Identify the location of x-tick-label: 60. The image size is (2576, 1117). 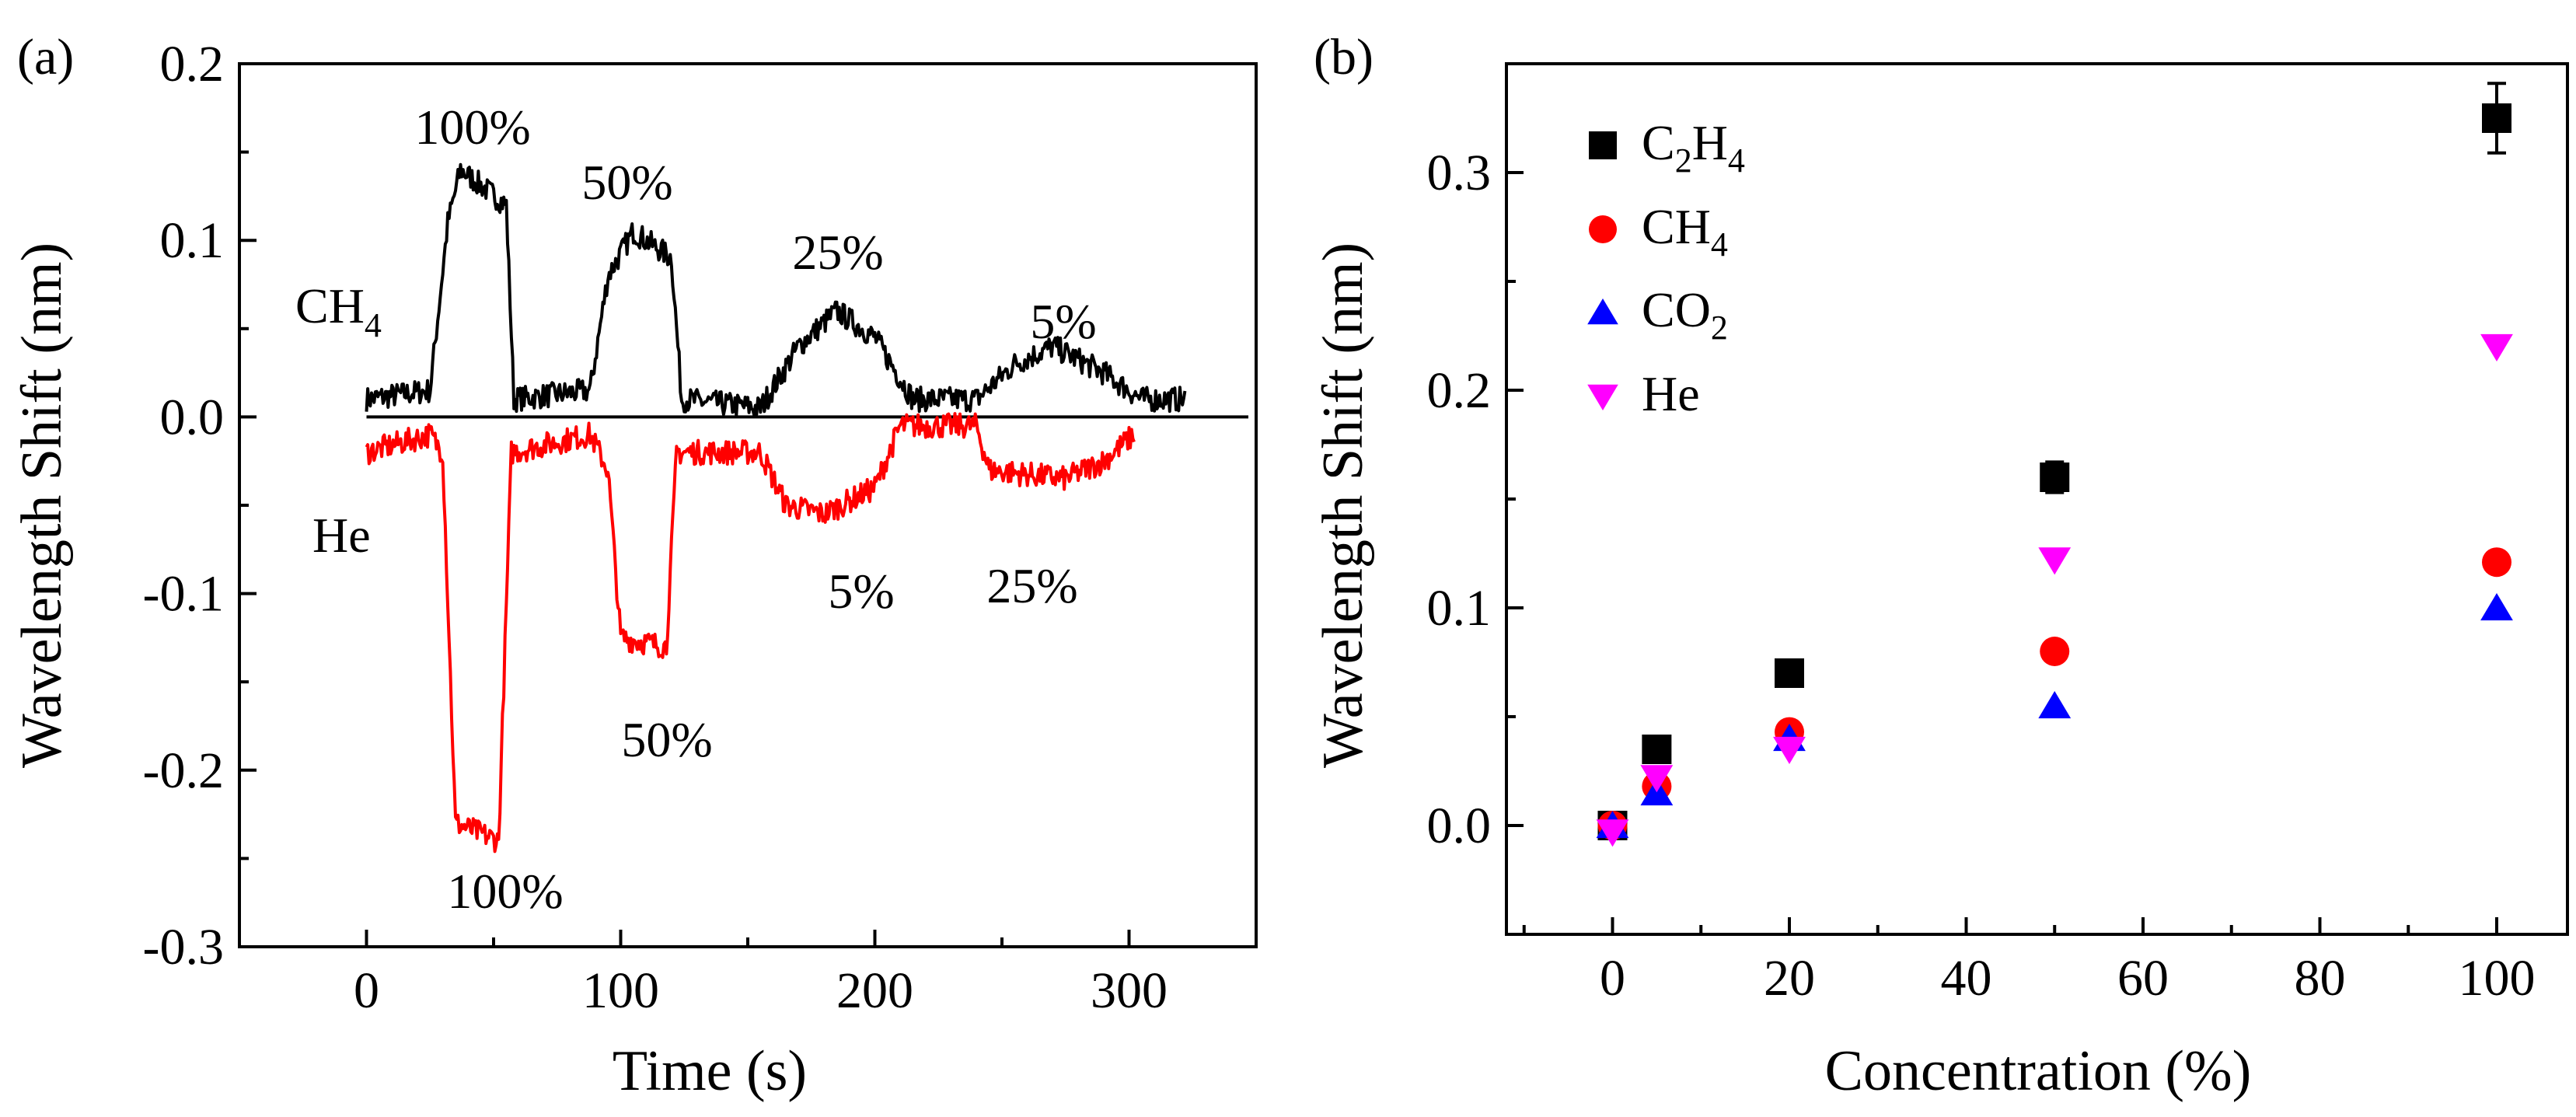
(2143, 978).